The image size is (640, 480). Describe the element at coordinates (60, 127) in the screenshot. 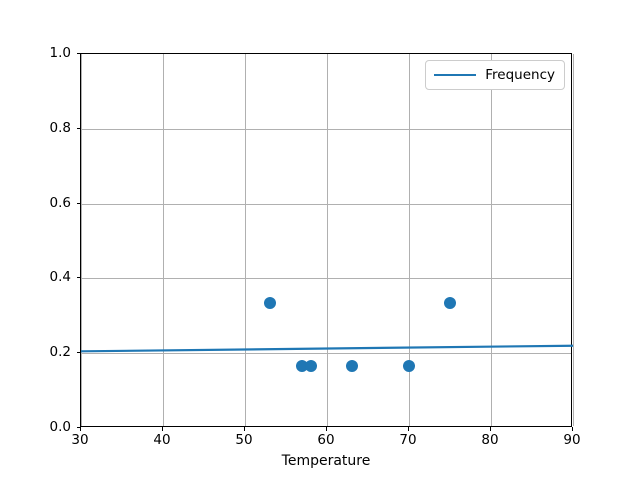

I see `y-tick-label: 0.8` at that location.